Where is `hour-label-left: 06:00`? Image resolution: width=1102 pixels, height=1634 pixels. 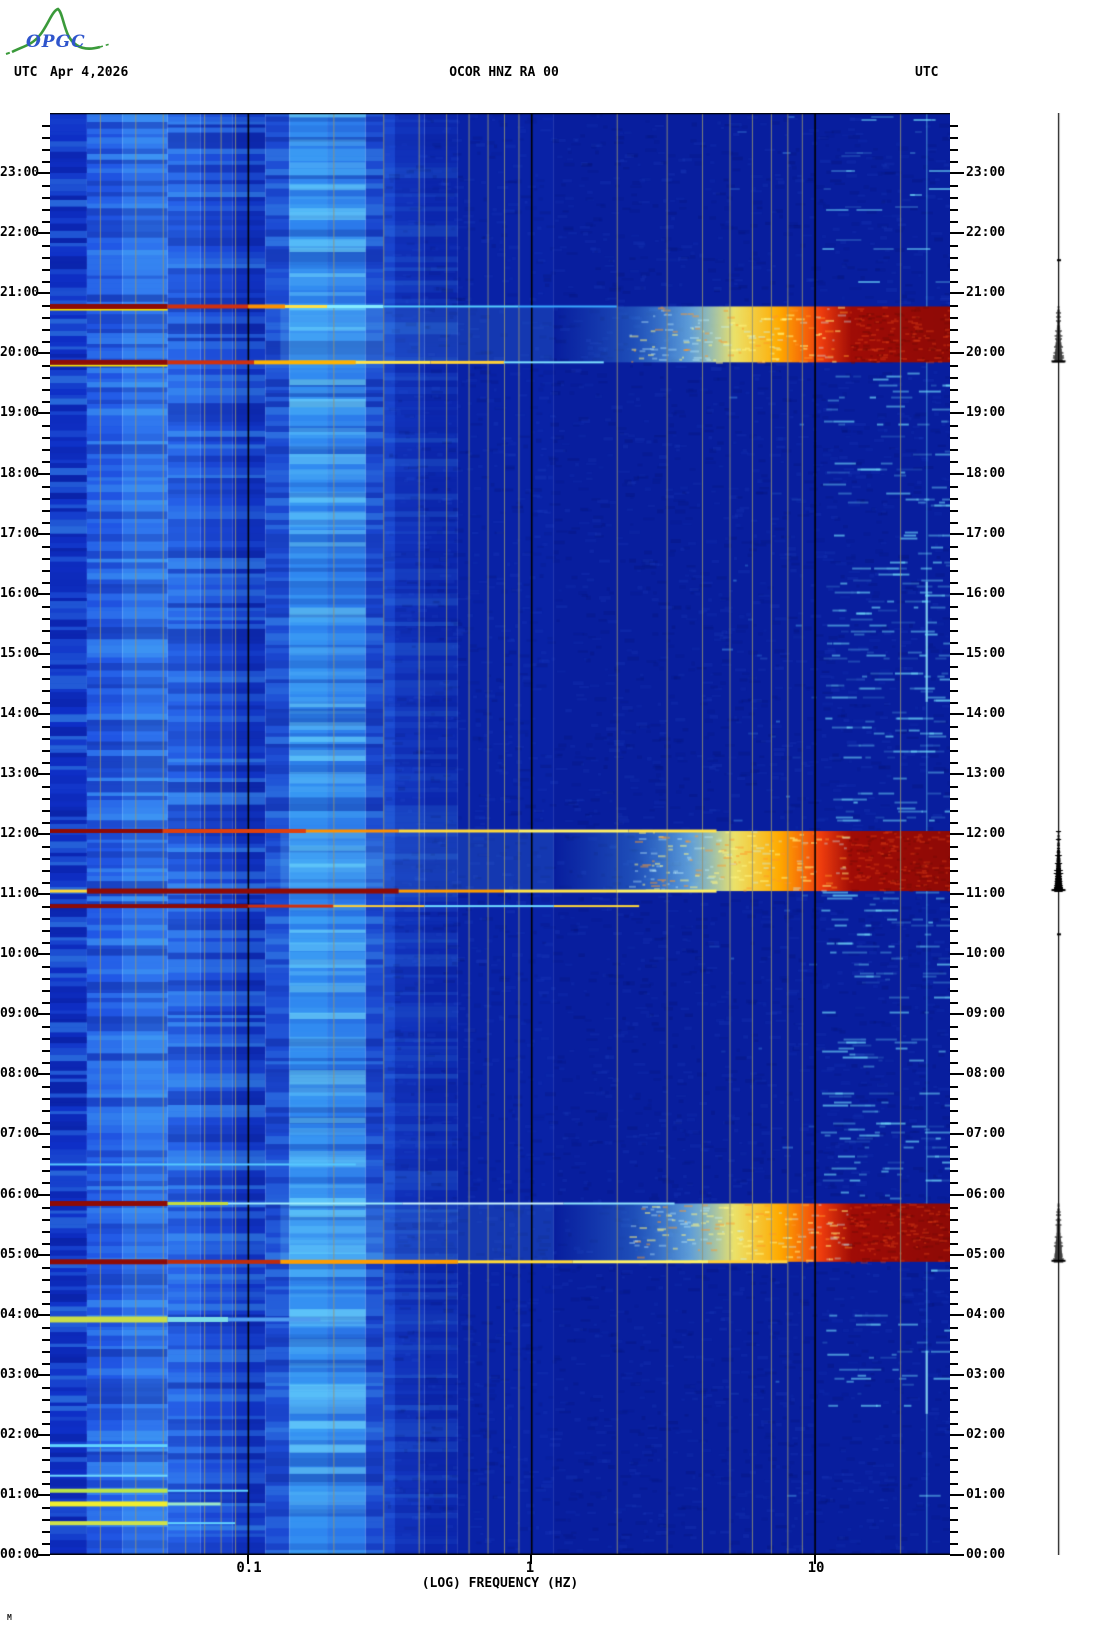
hour-label-left: 06:00 is located at coordinates (20, 1194).